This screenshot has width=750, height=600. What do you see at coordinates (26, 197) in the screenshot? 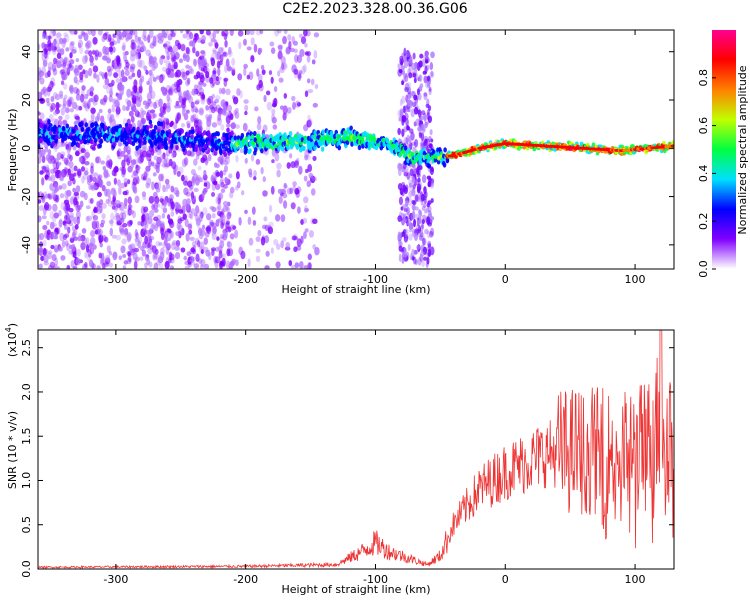
I see `y-tick-label: -20` at bounding box center [26, 197].